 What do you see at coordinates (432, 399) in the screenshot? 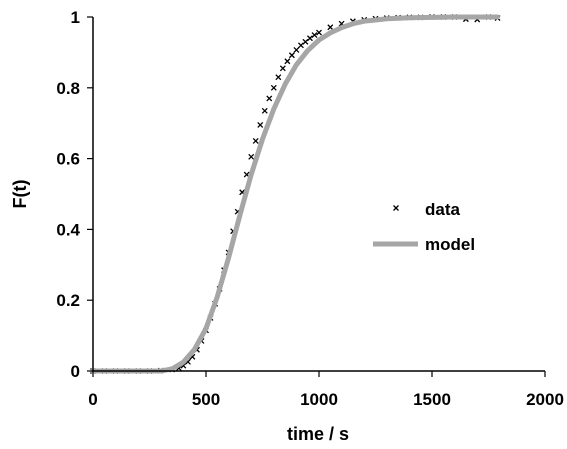
I see `x-tick-label: 1500` at bounding box center [432, 399].